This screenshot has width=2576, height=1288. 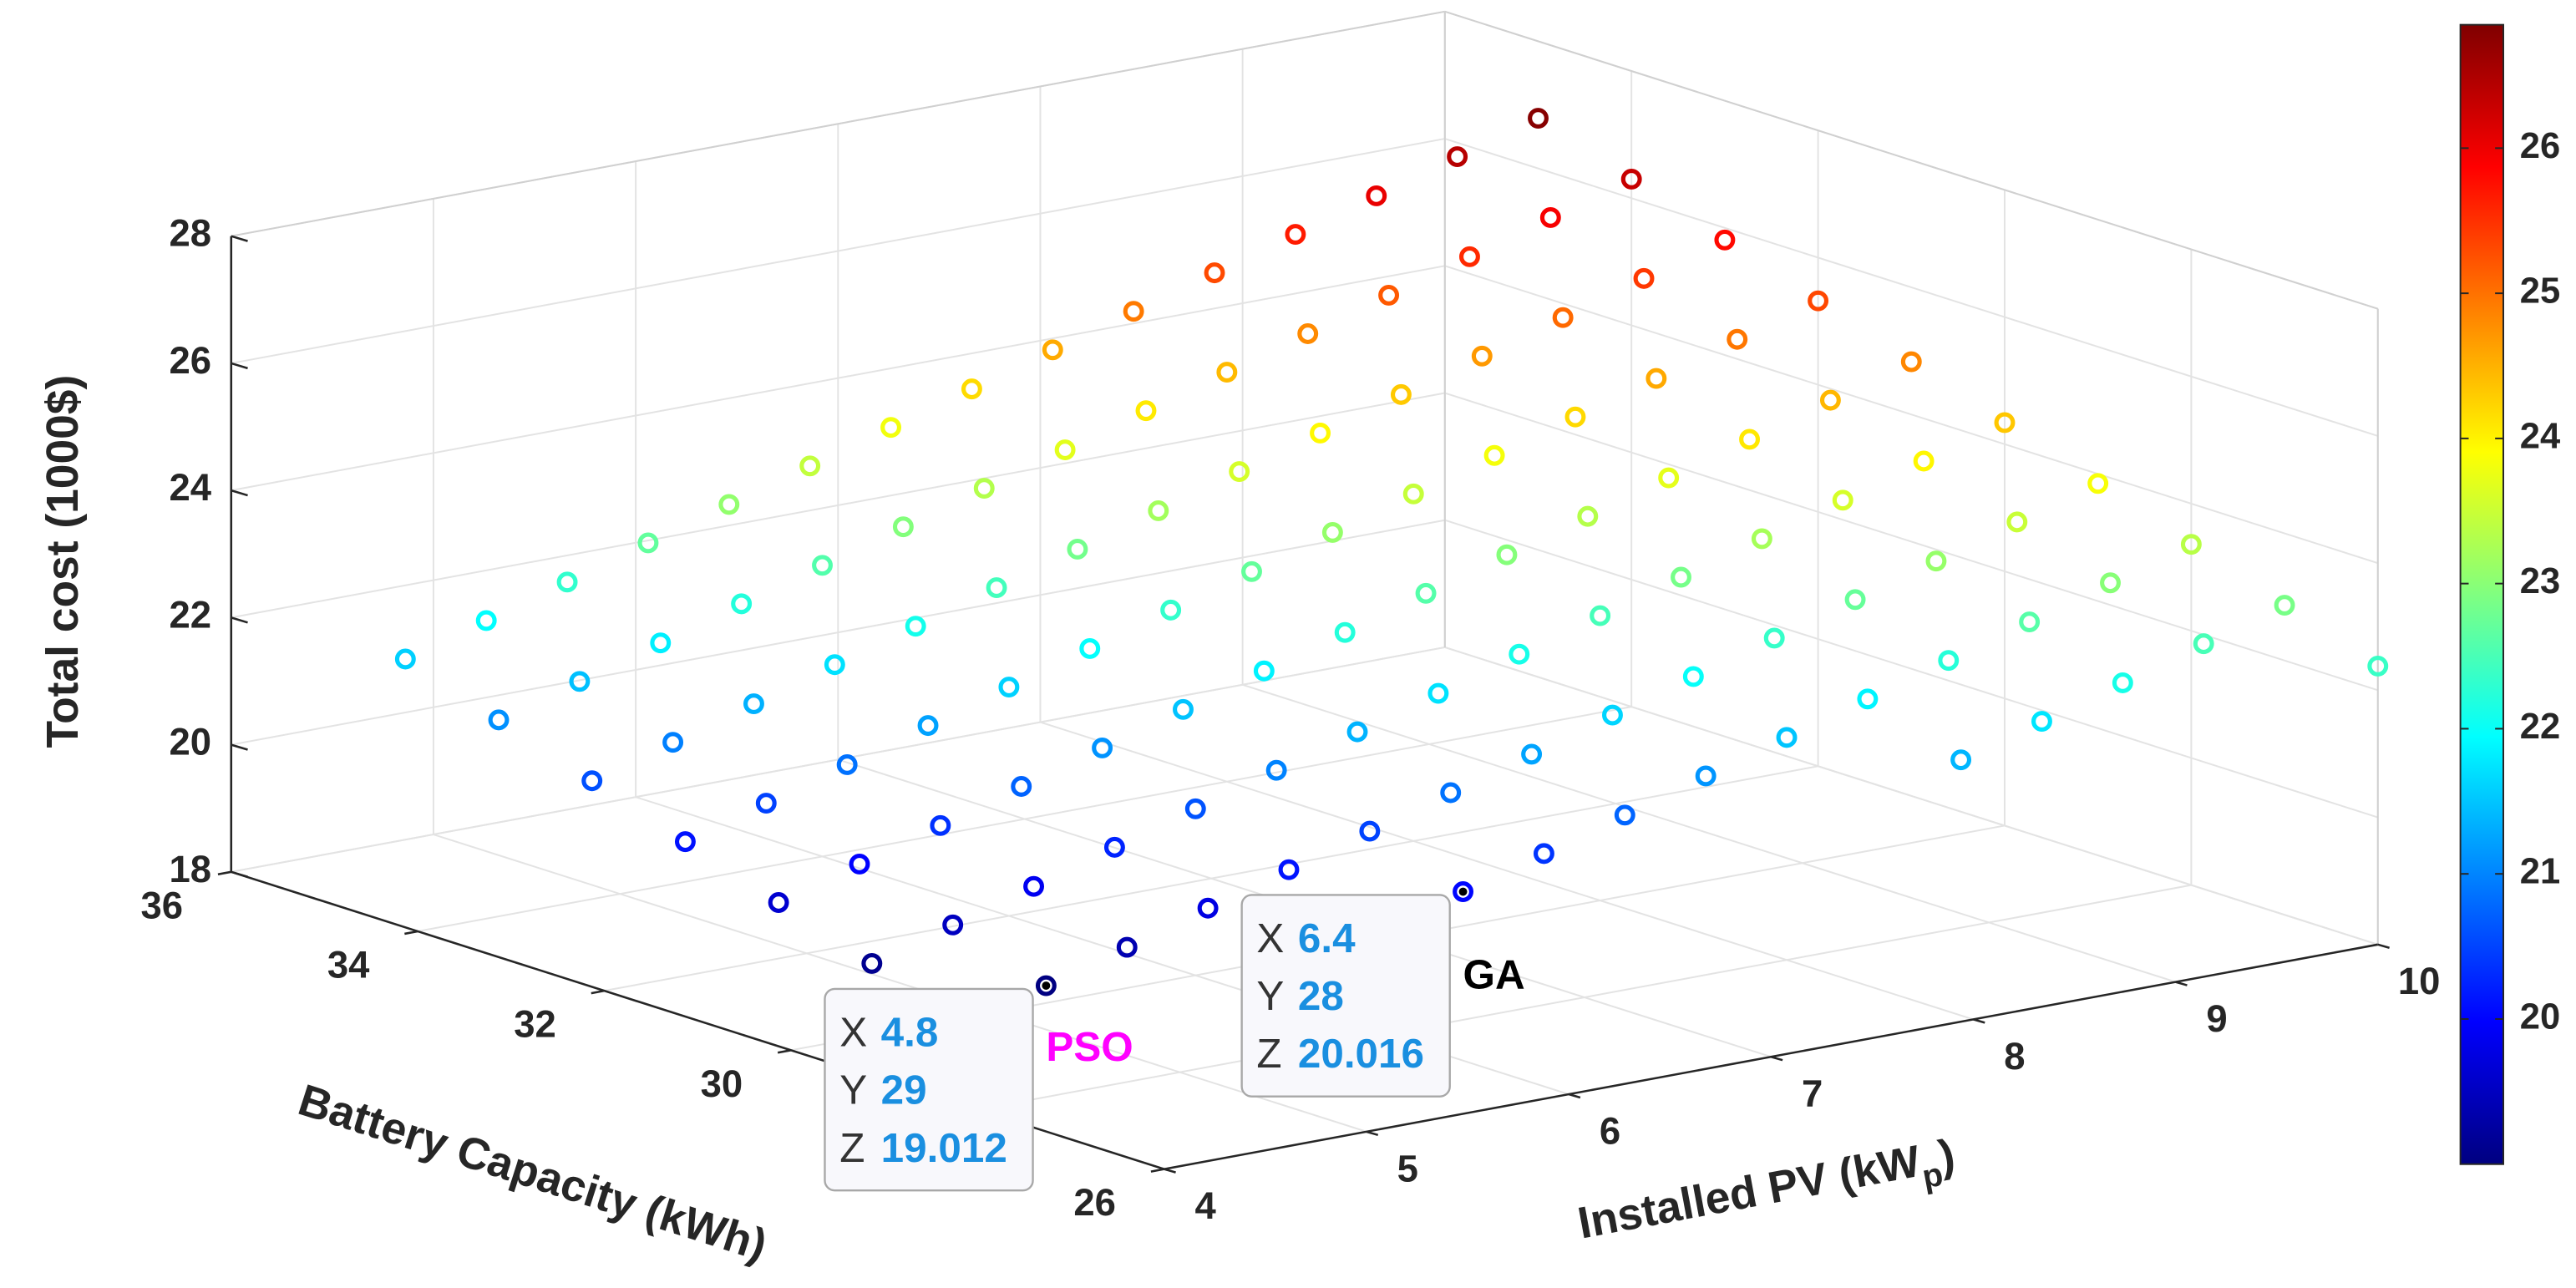 What do you see at coordinates (1610, 1131) in the screenshot?
I see `x-tick-label: 6` at bounding box center [1610, 1131].